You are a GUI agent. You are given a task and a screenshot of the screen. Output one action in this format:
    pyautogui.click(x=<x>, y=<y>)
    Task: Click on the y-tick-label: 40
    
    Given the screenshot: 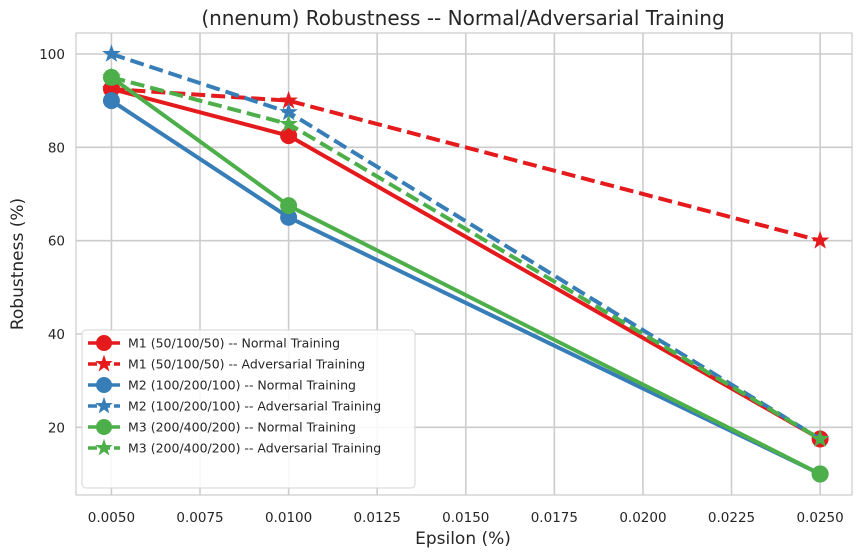 What is the action you would take?
    pyautogui.click(x=56, y=335)
    